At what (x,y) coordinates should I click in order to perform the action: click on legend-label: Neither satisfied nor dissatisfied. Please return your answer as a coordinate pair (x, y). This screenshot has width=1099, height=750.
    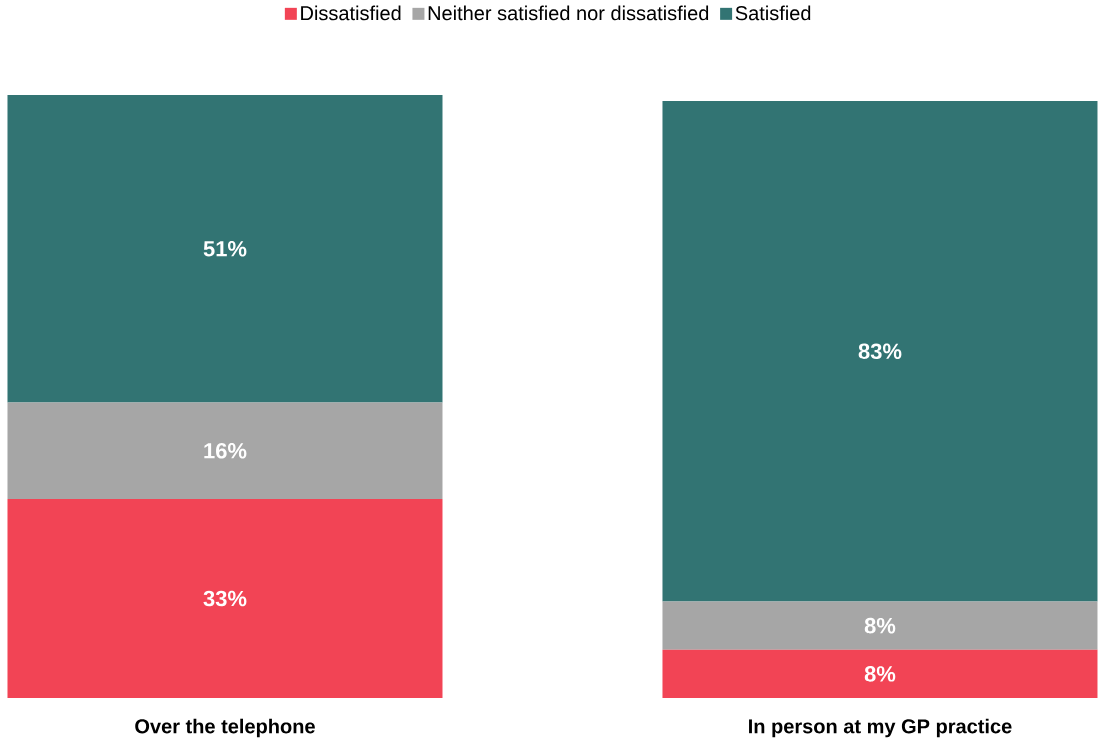
    Looking at the image, I should click on (568, 13).